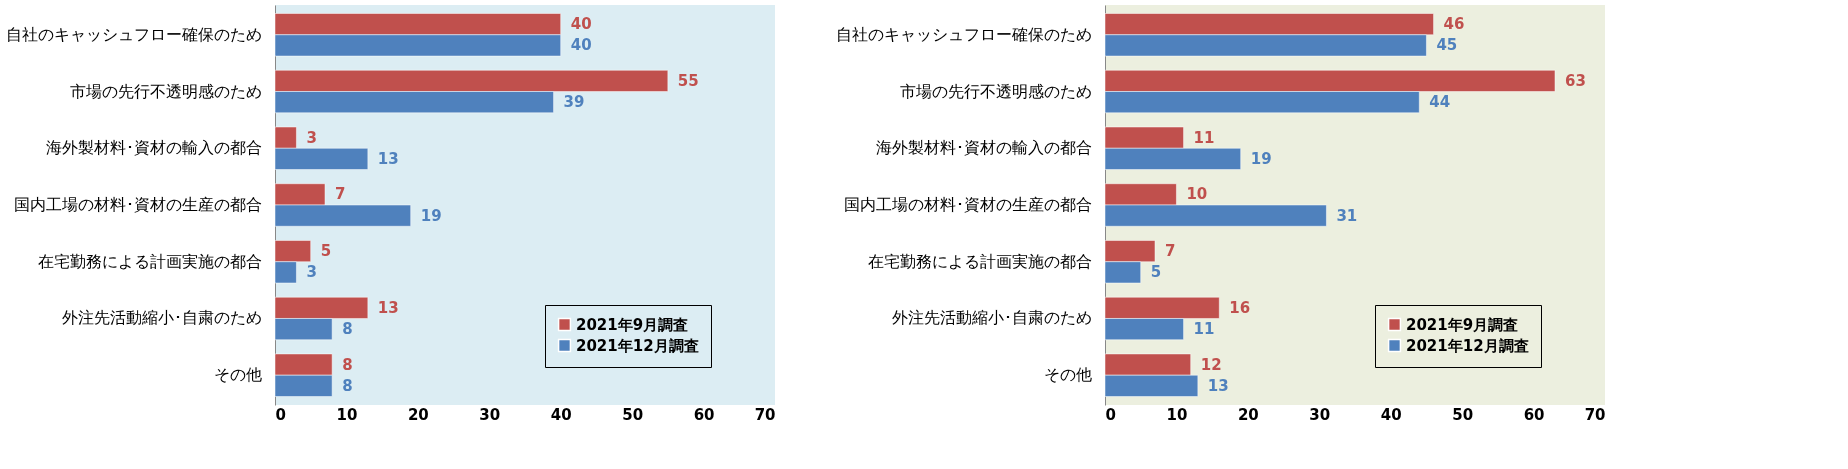 This screenshot has height=469, width=1848. Describe the element at coordinates (688, 80) in the screenshot. I see `data-label: 55` at that location.